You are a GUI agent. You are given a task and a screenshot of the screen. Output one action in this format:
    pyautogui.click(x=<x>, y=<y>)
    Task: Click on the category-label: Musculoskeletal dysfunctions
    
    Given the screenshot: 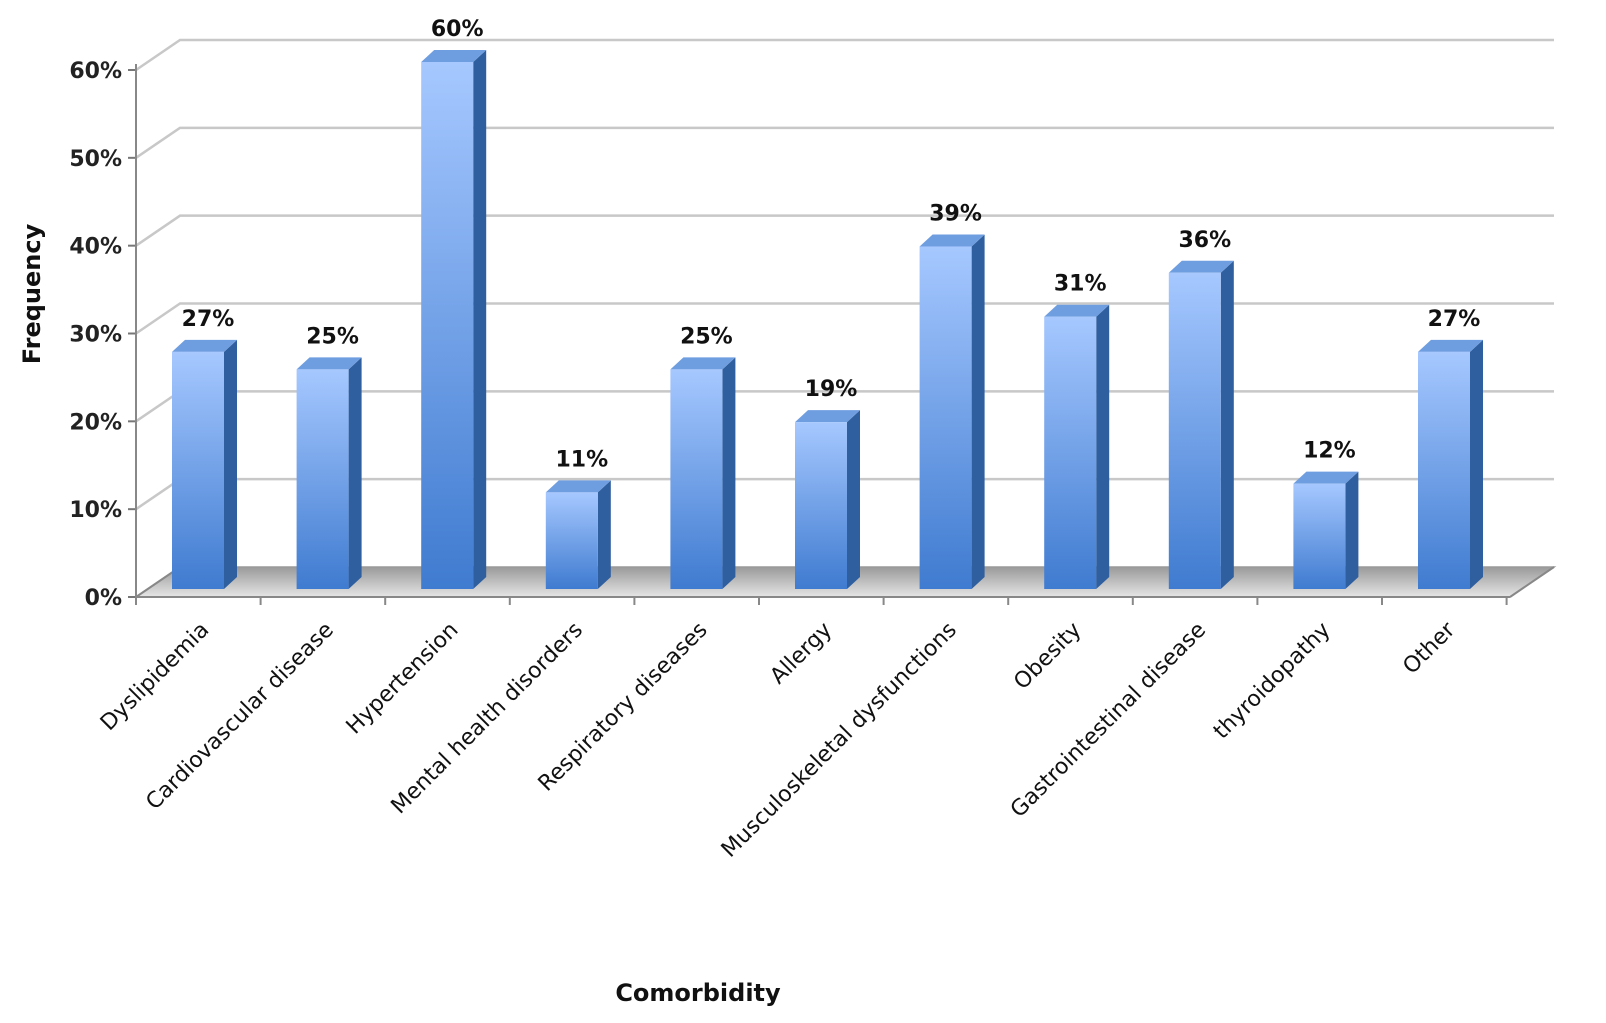 What is the action you would take?
    pyautogui.click(x=839, y=740)
    